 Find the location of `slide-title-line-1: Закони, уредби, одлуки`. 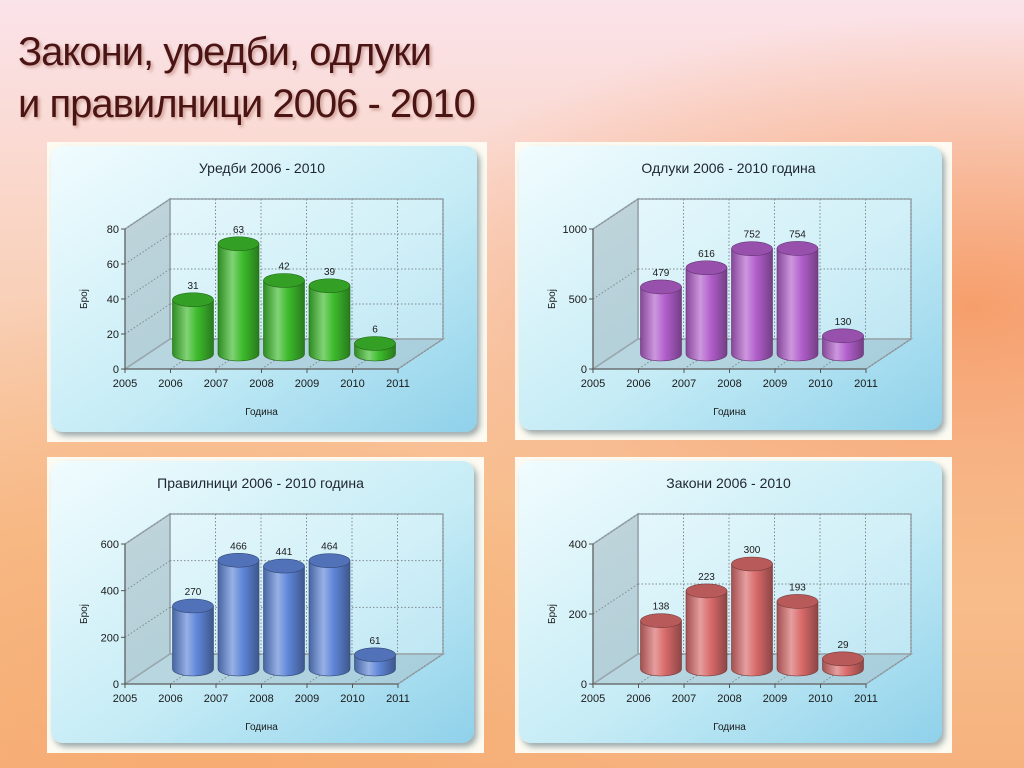

slide-title-line-1: Закони, уредби, одлуки is located at coordinates (225, 52).